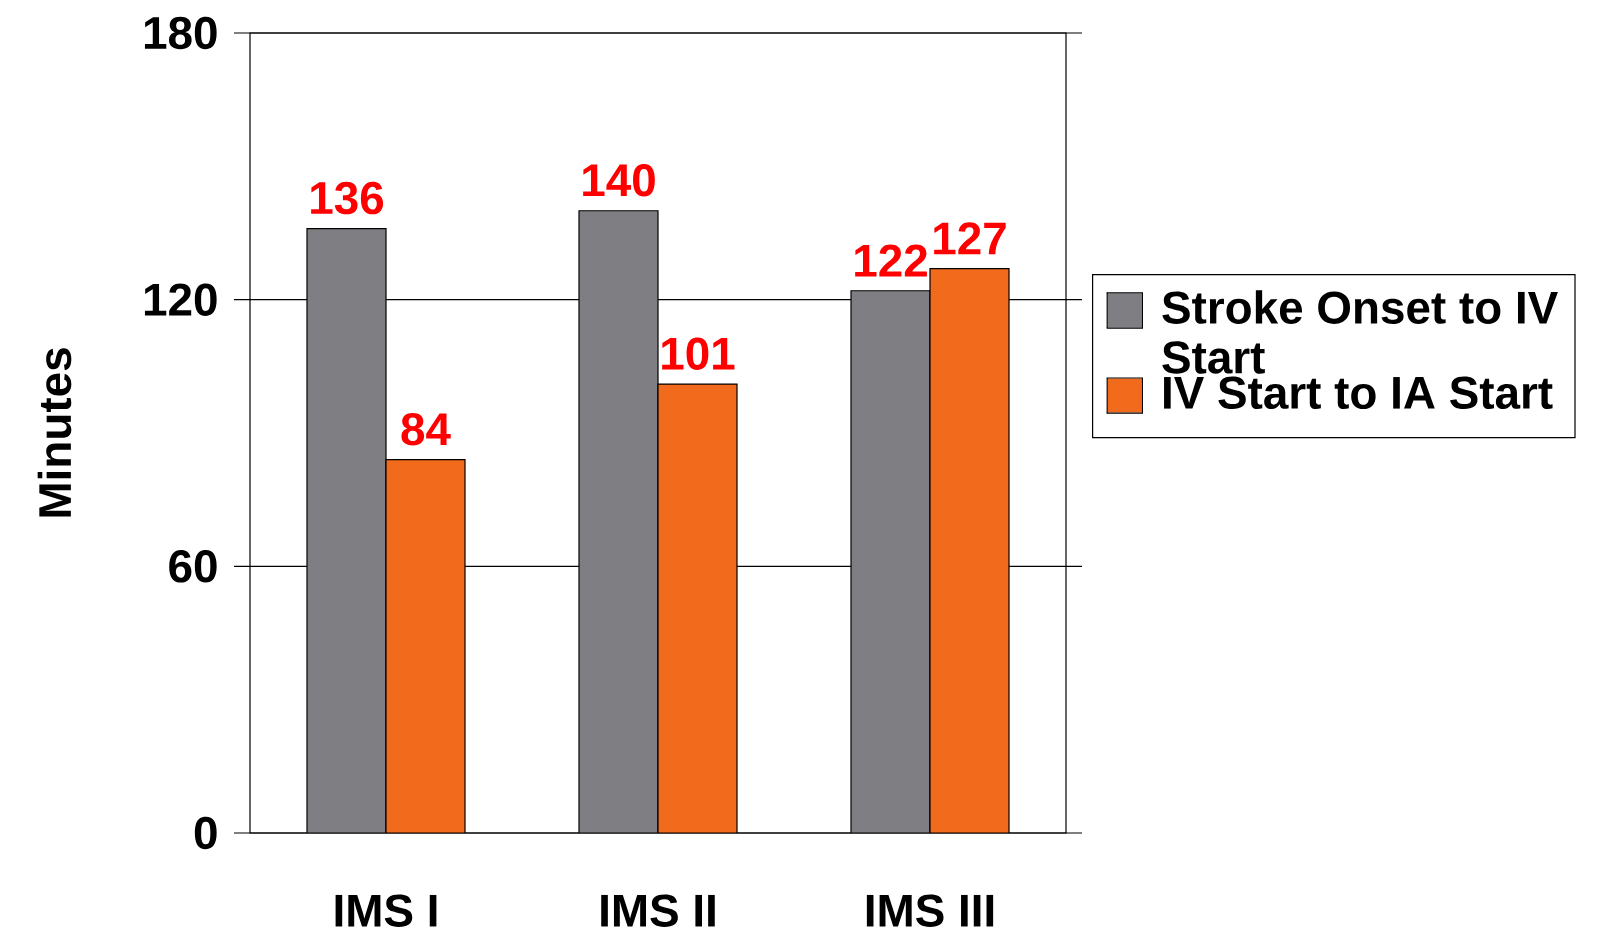 This screenshot has height=948, width=1623. I want to click on data-label: 136, so click(347, 198).